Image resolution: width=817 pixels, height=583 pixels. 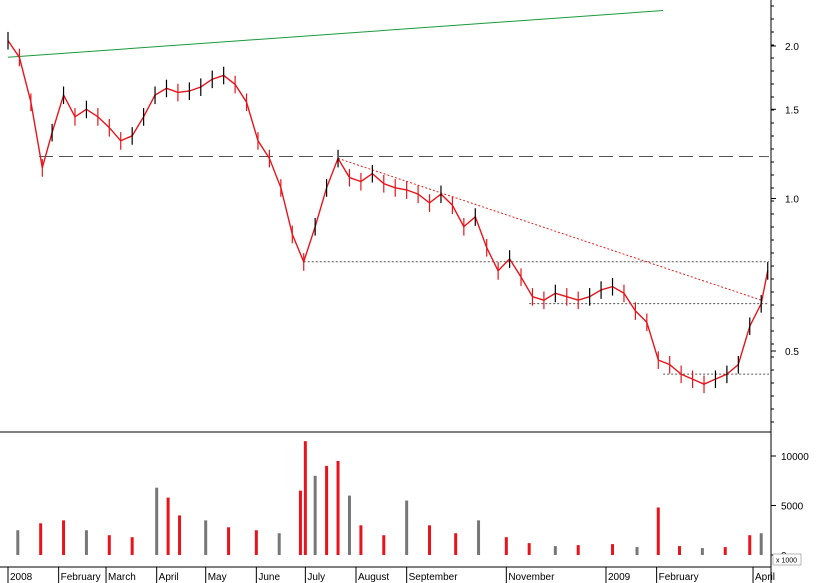 What do you see at coordinates (217, 577) in the screenshot?
I see `x-tick-label: May` at bounding box center [217, 577].